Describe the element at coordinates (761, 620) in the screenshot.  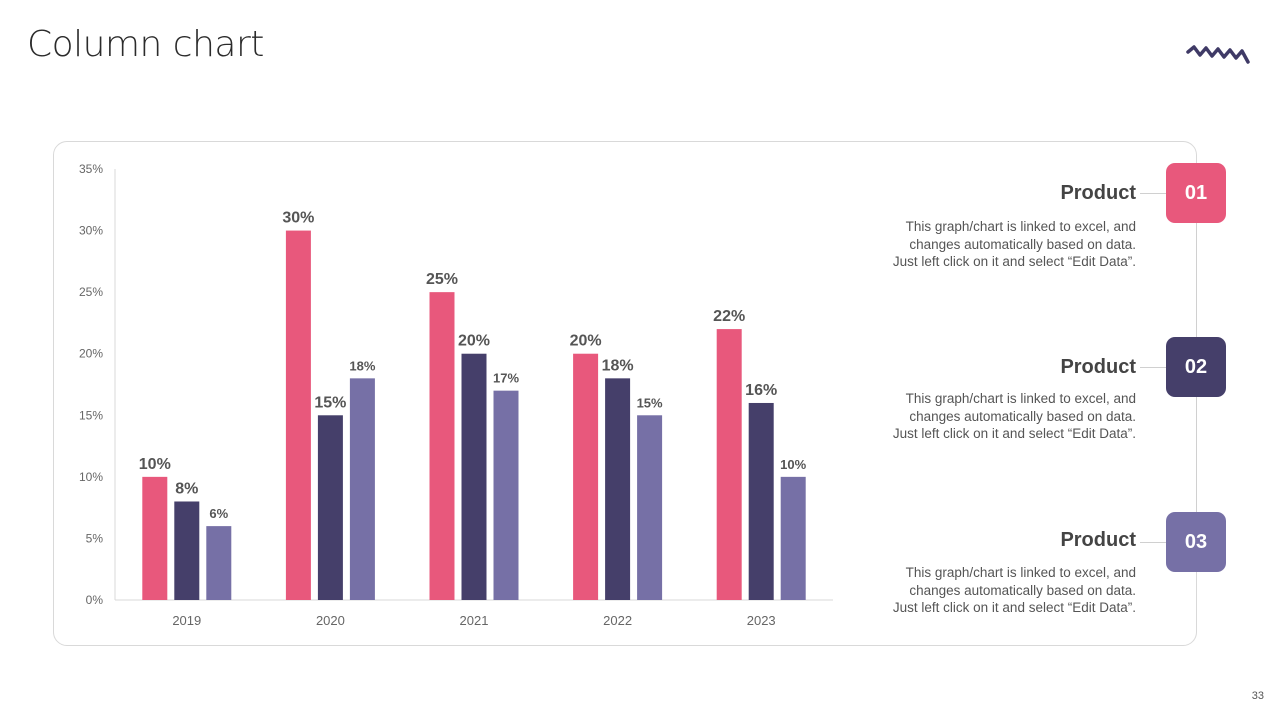
I see `x-tick-label: 2023` at that location.